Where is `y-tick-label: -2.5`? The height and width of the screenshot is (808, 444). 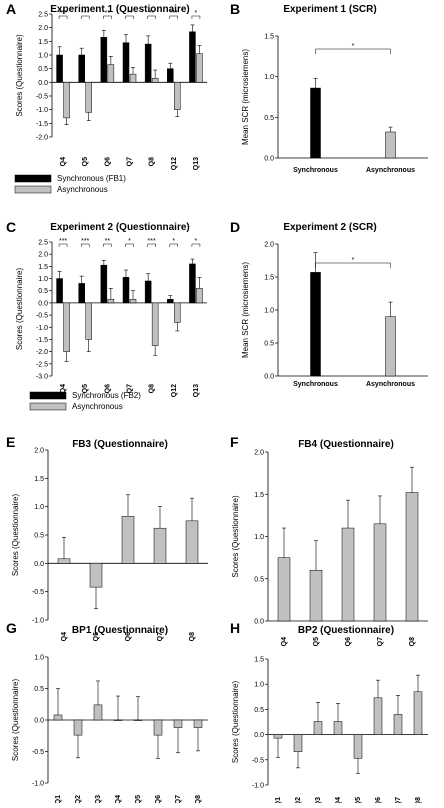
y-tick-label: -2.5 is located at coordinates (42, 364).